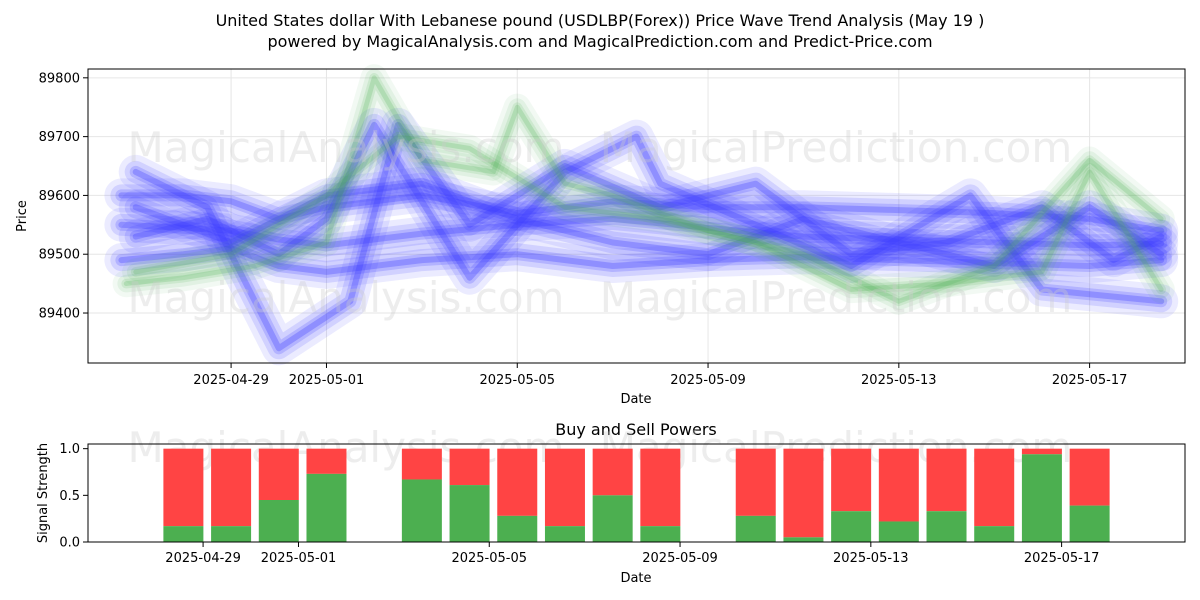 This screenshot has width=1200, height=600. I want to click on price-y-axis: 89400 89500 89600 89700 89800, so click(63, 196).